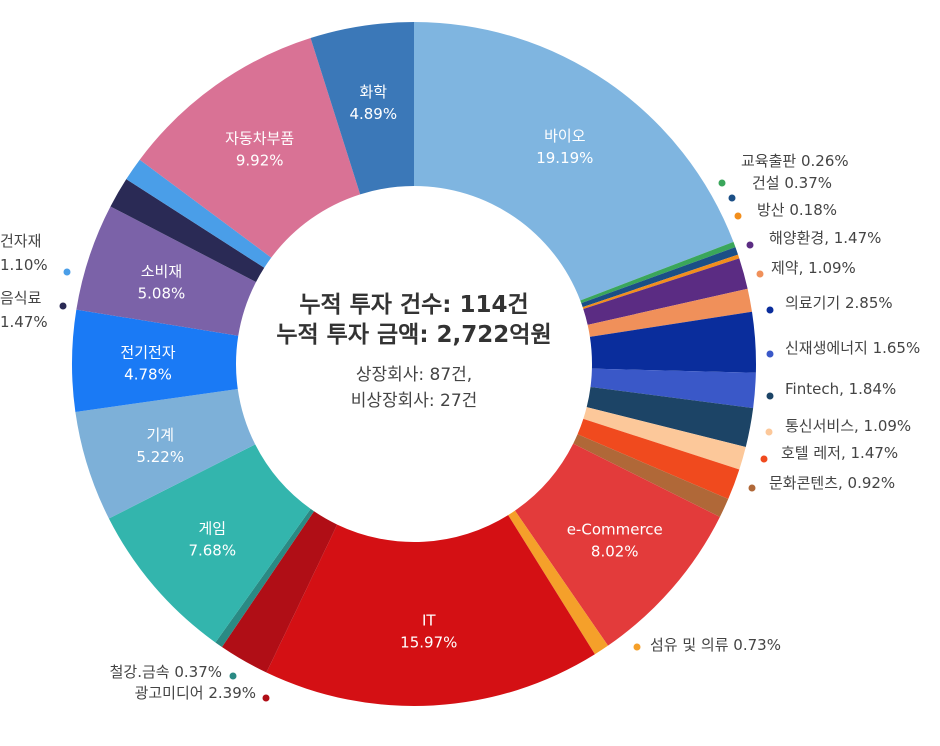 This screenshot has width=940, height=746. I want to click on slice-label-it: IT 15.97%, so click(428, 632).